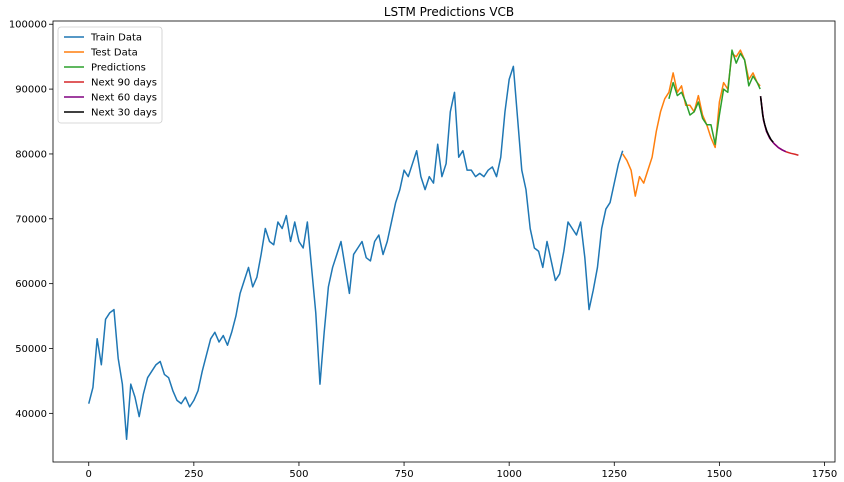 Image resolution: width=844 pixels, height=482 pixels. I want to click on legend-label: Next 90 days, so click(124, 83).